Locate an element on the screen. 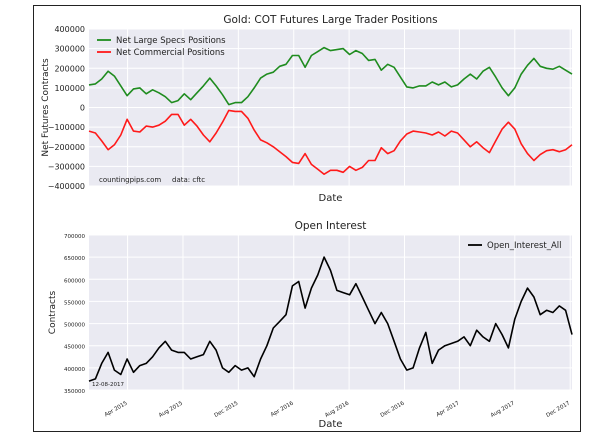 The height and width of the screenshot is (441, 591). source-annotation: data: cftc is located at coordinates (188, 180).